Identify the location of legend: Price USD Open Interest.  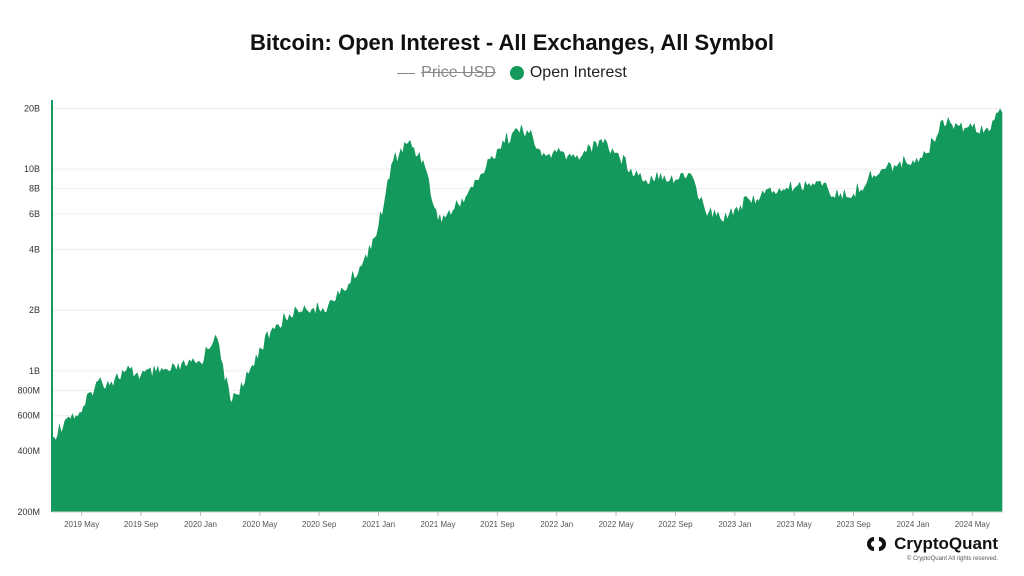
(512, 73).